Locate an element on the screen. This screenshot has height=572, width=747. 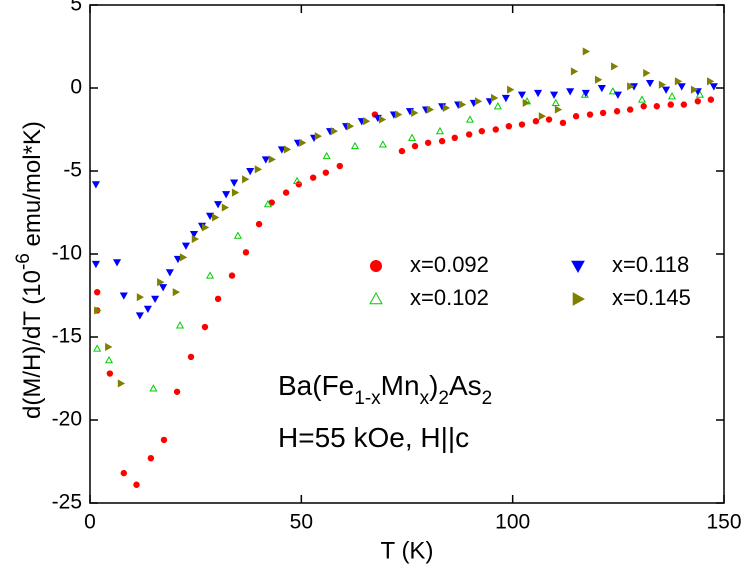
x-tick-label: 150 is located at coordinates (723, 522).